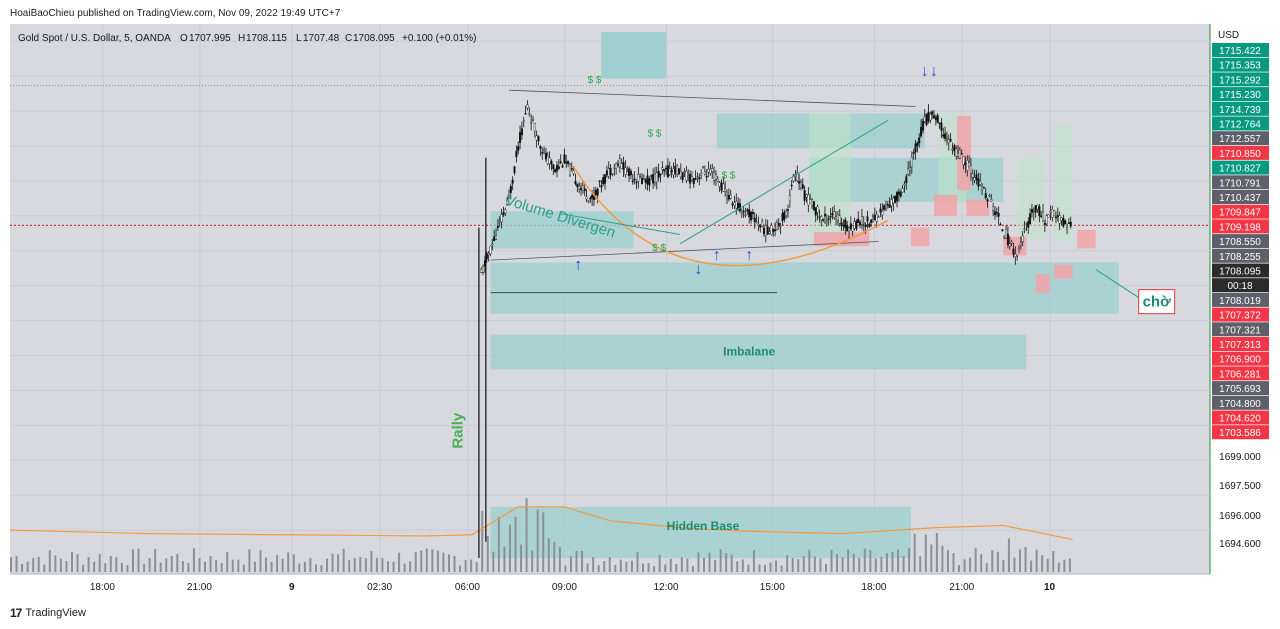  What do you see at coordinates (728, 176) in the screenshot?
I see `dollar-signs-label: $ $` at bounding box center [728, 176].